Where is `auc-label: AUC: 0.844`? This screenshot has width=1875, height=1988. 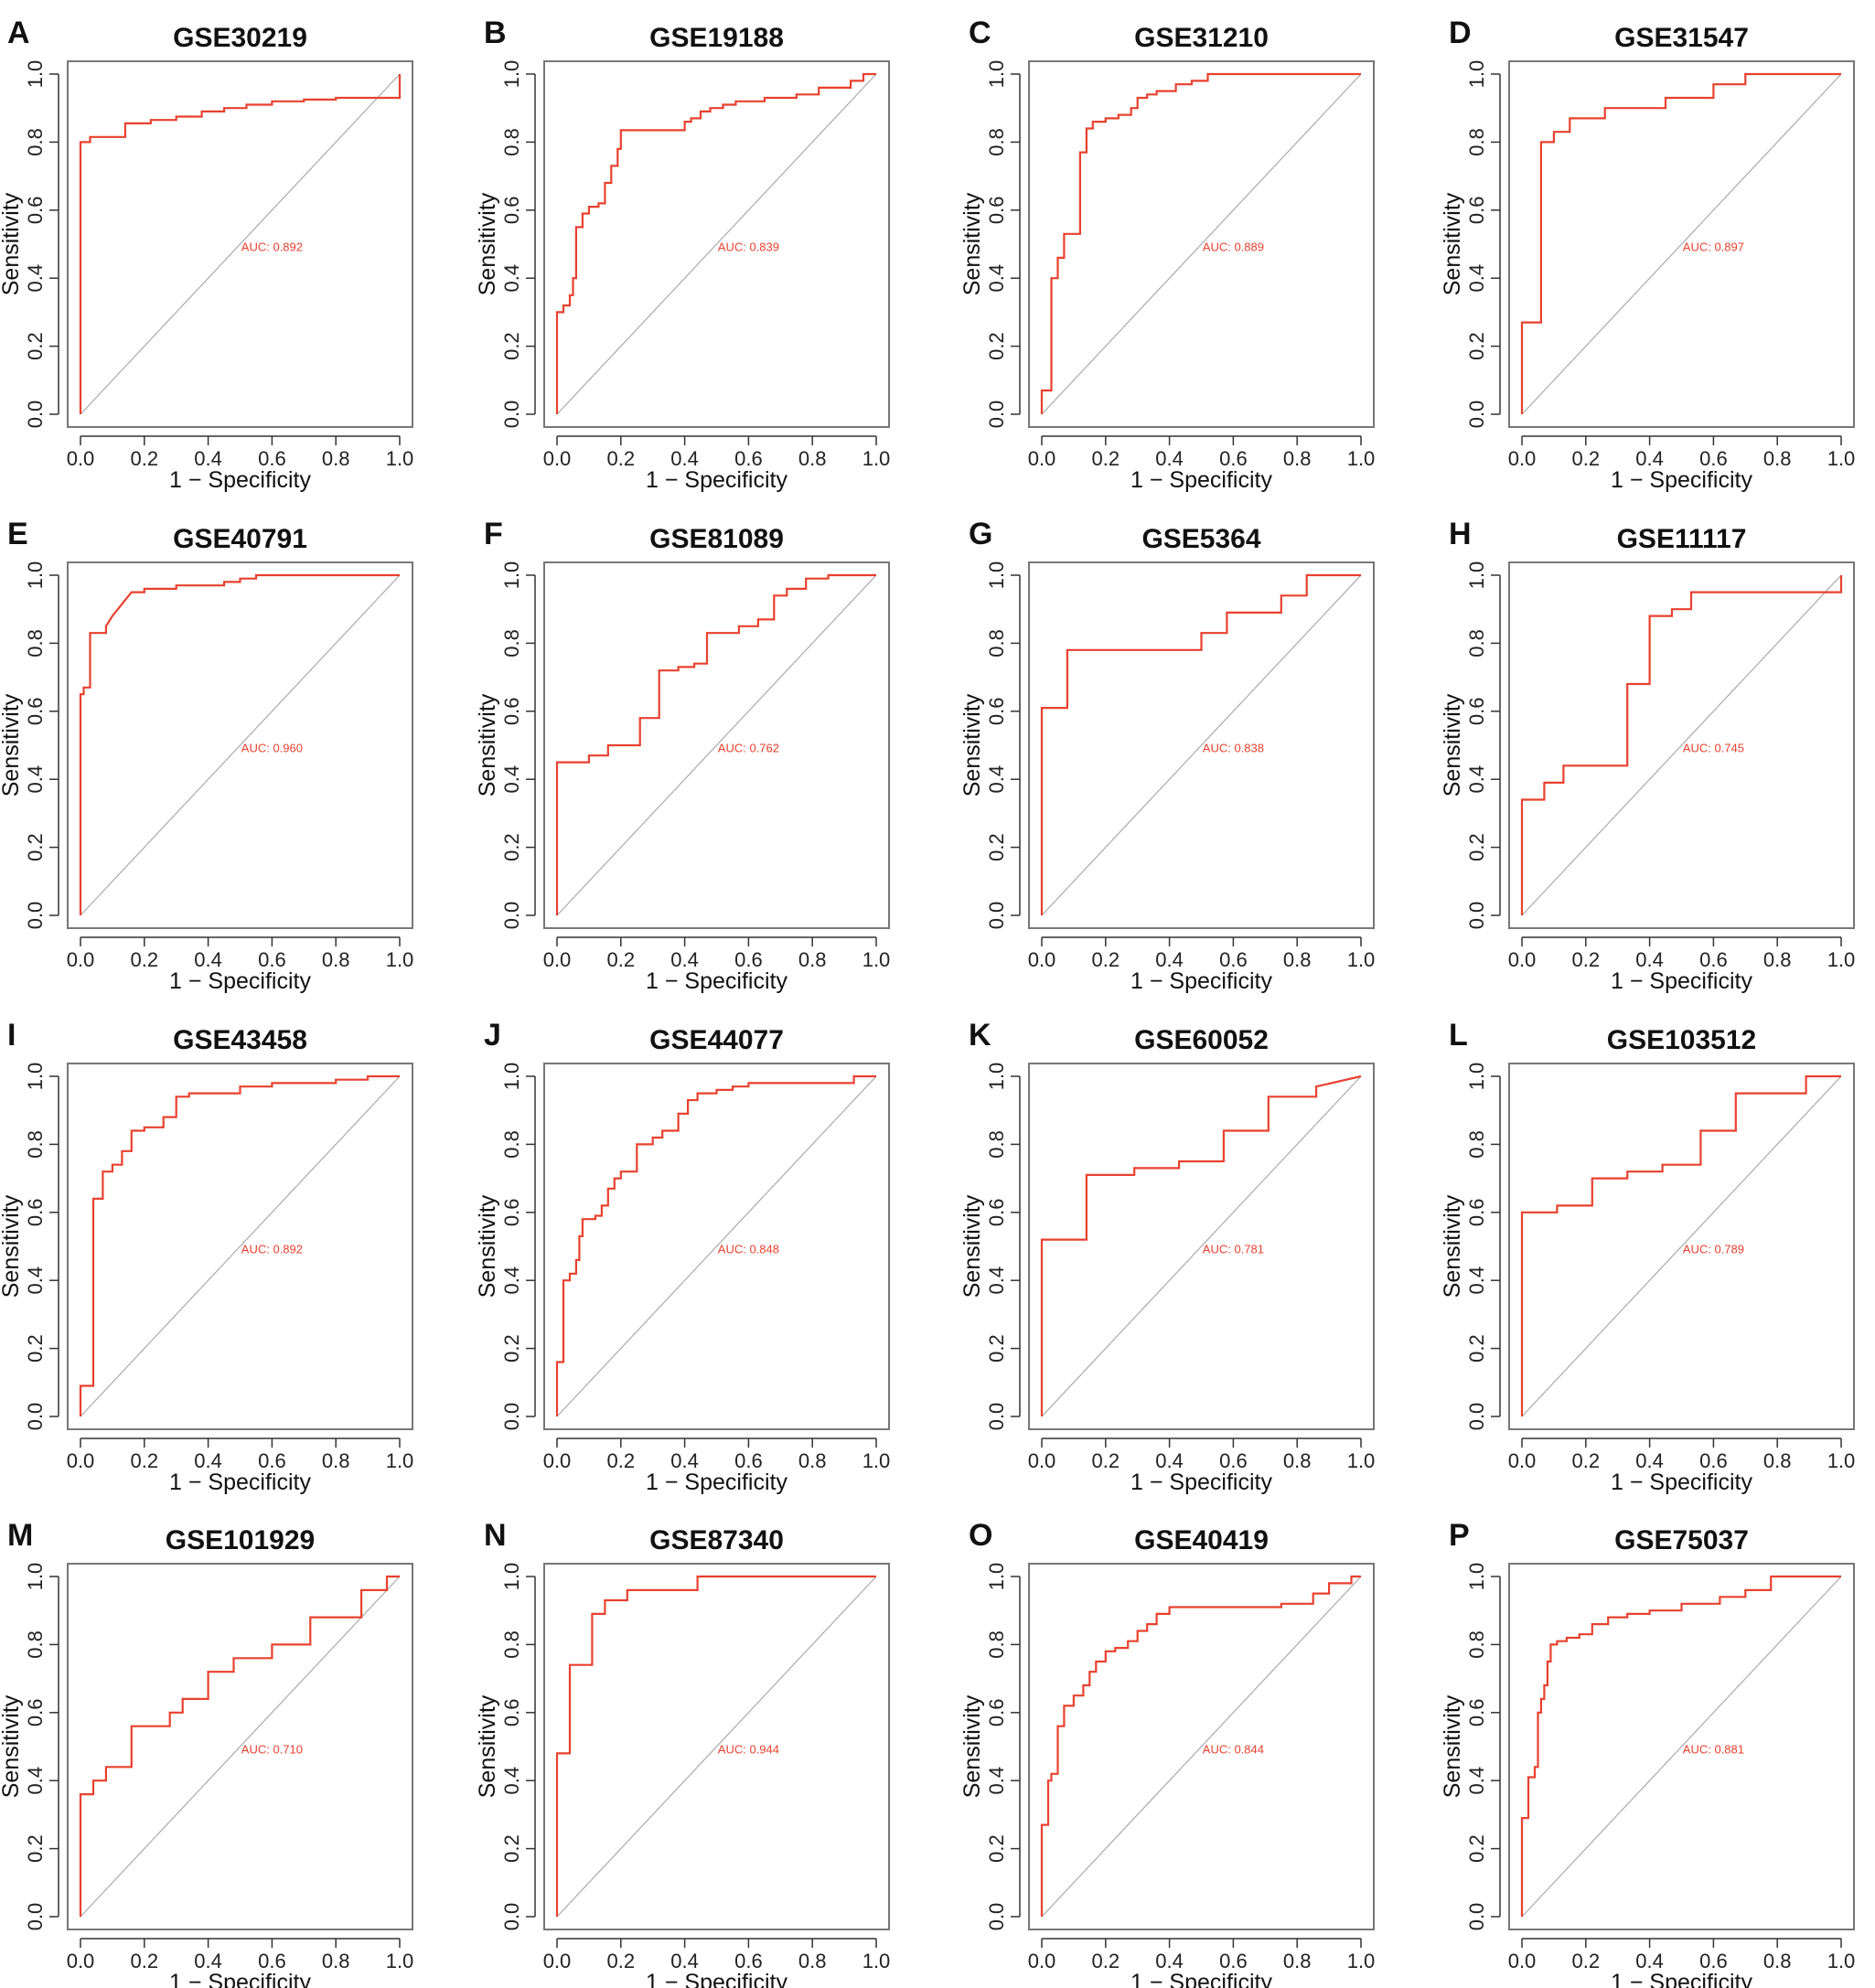
auc-label: AUC: 0.844 is located at coordinates (1233, 1749).